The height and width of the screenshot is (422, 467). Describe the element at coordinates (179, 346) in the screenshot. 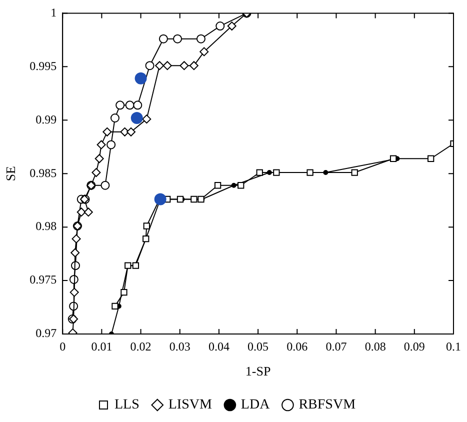

I see `x-tick-label: 0.03` at that location.